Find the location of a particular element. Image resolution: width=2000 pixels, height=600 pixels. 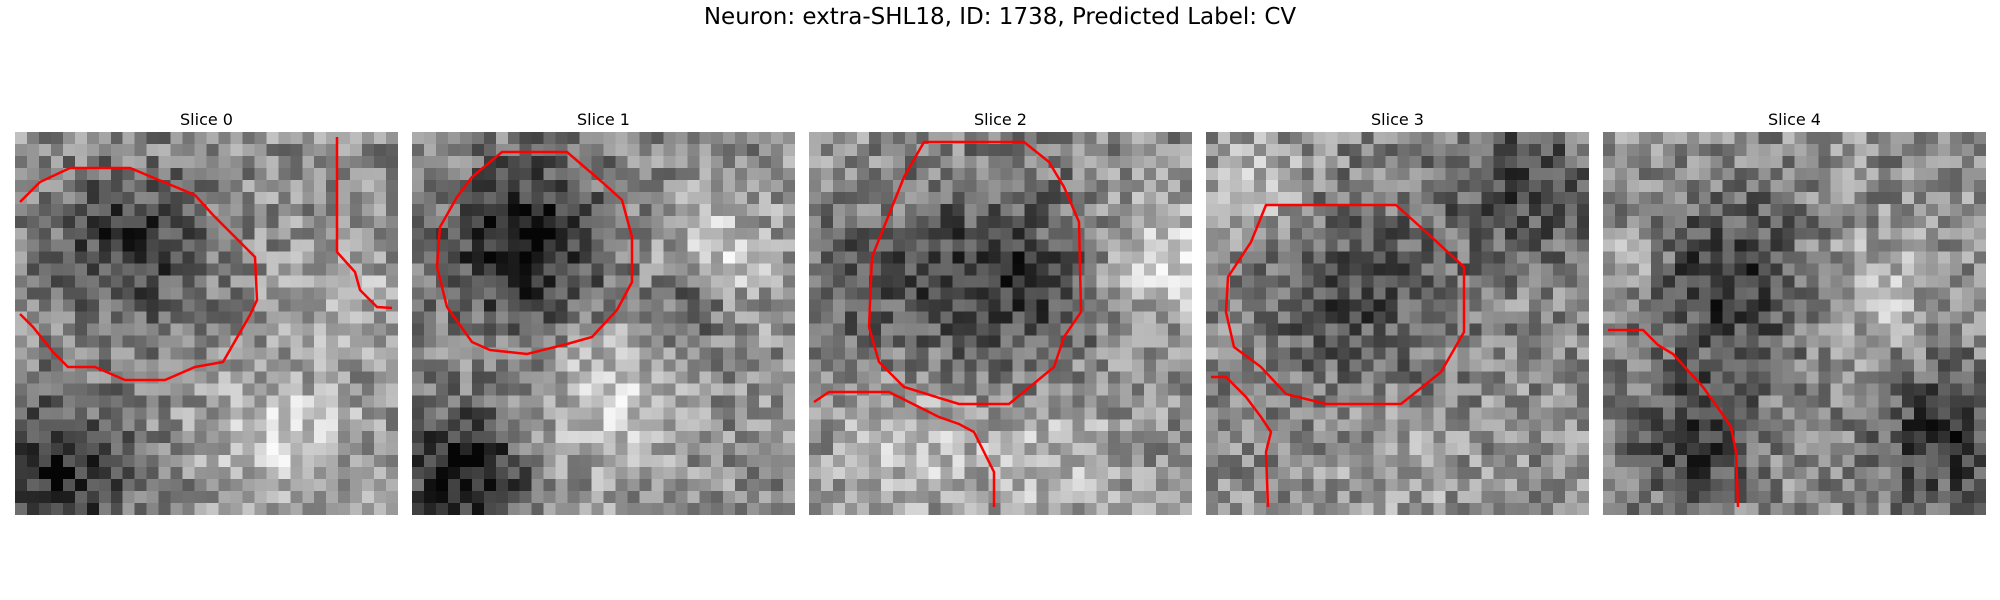

slice-title: Slice 2 is located at coordinates (1000, 119).